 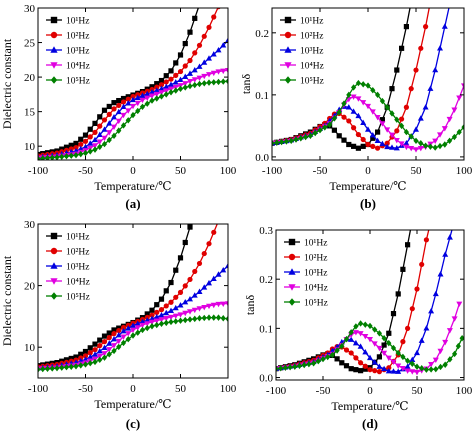 I want to click on panel-d-x-tick-label: 100, so click(x=464, y=391).